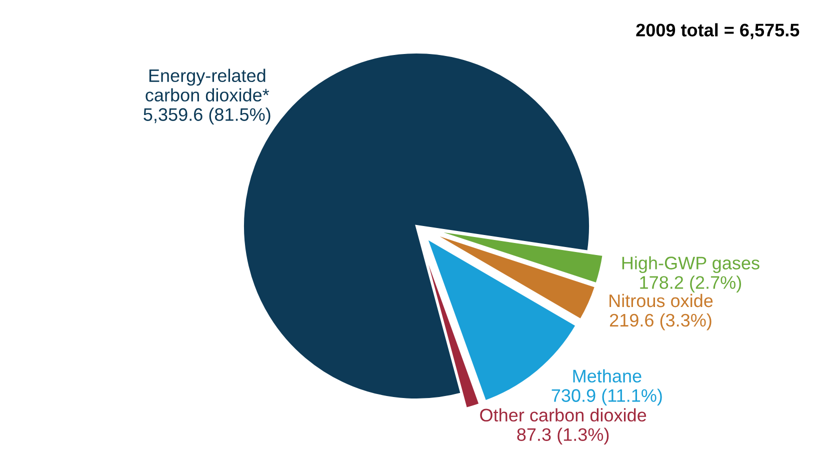 The width and height of the screenshot is (833, 452). I want to click on data-label: 5,359.6 (81.5%), so click(207, 116).